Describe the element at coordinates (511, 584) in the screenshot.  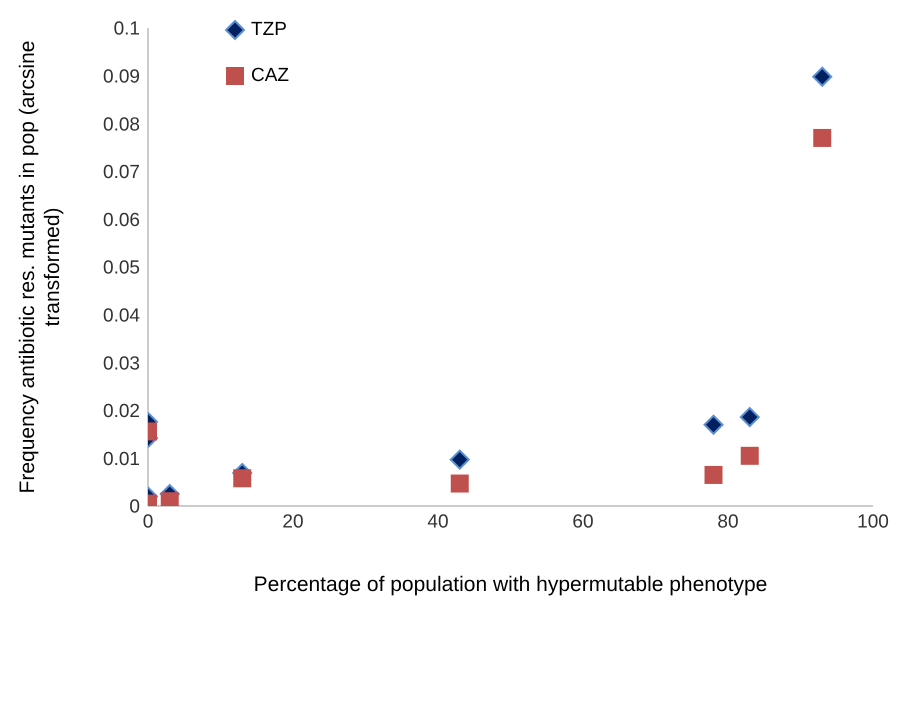
I see `x-axis-title: Percentage of population with hypermutable phenotype` at that location.